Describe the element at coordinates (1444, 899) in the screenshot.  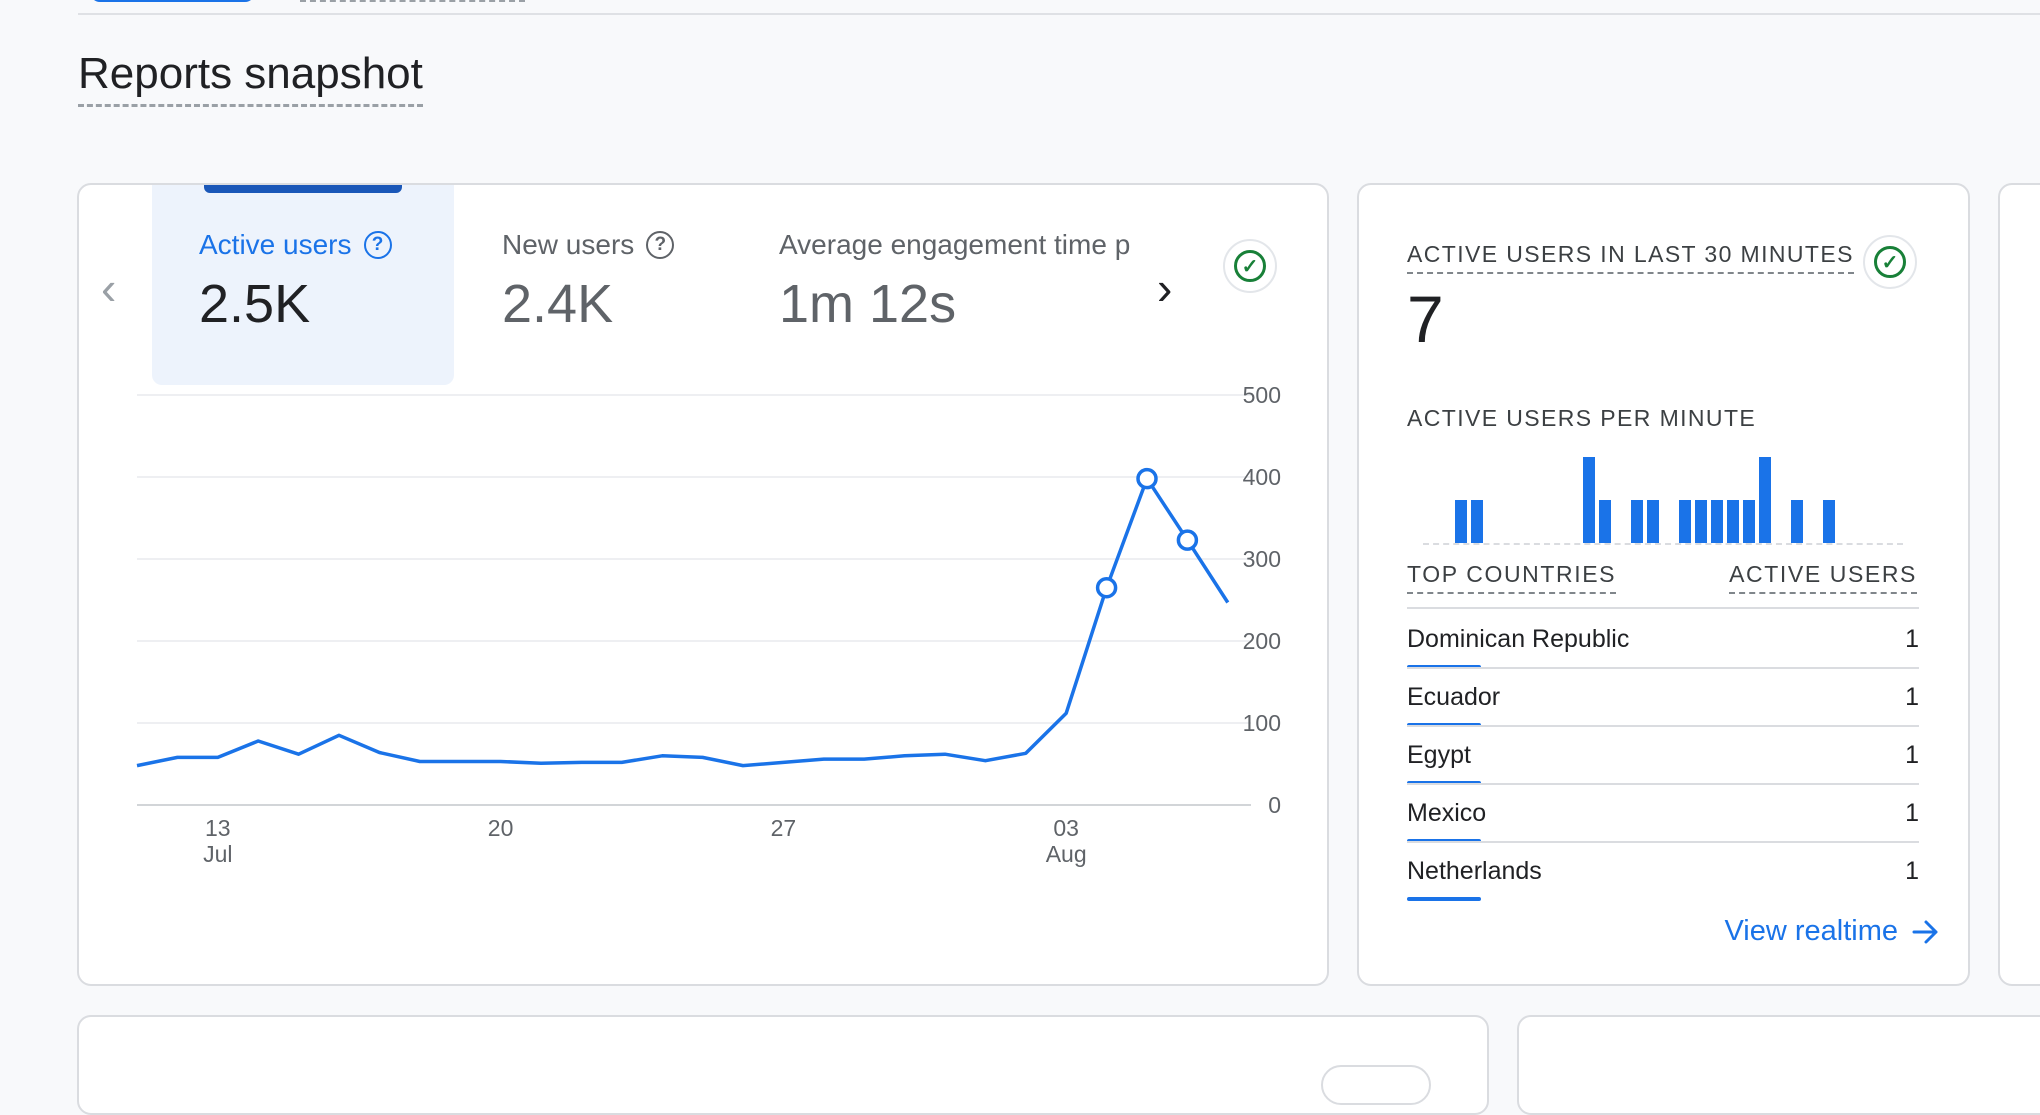
I see `country-share-bar` at that location.